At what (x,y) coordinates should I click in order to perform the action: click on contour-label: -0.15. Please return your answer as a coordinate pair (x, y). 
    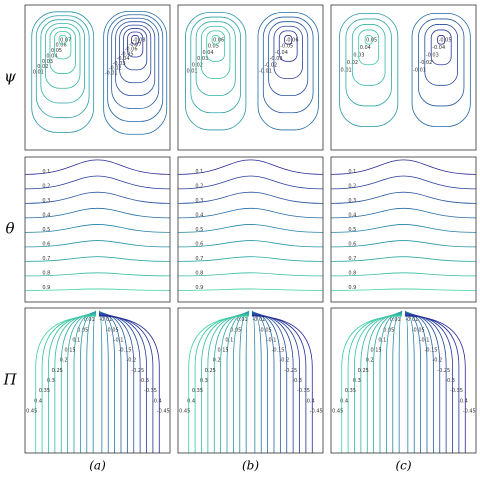
    Looking at the image, I should click on (431, 351).